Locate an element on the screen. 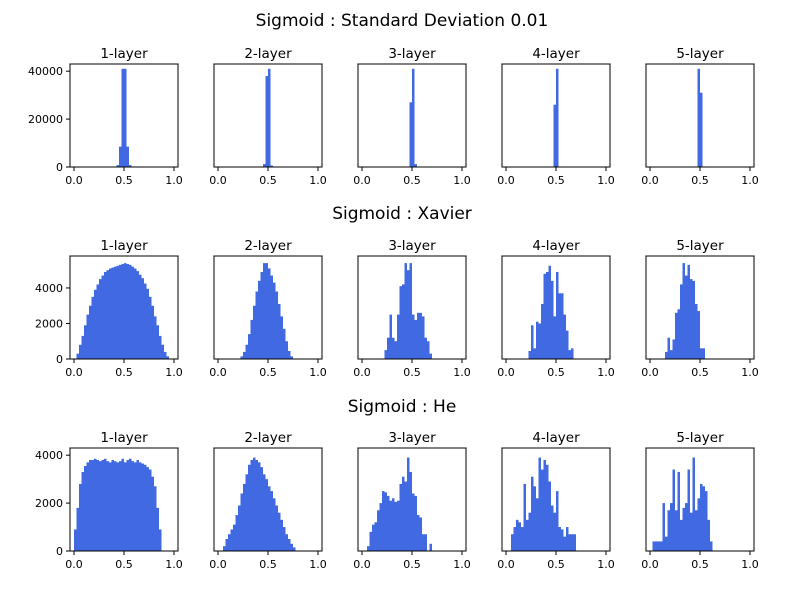 This screenshot has height=590, width=805. y-tick-label: 2000 is located at coordinates (49, 503).